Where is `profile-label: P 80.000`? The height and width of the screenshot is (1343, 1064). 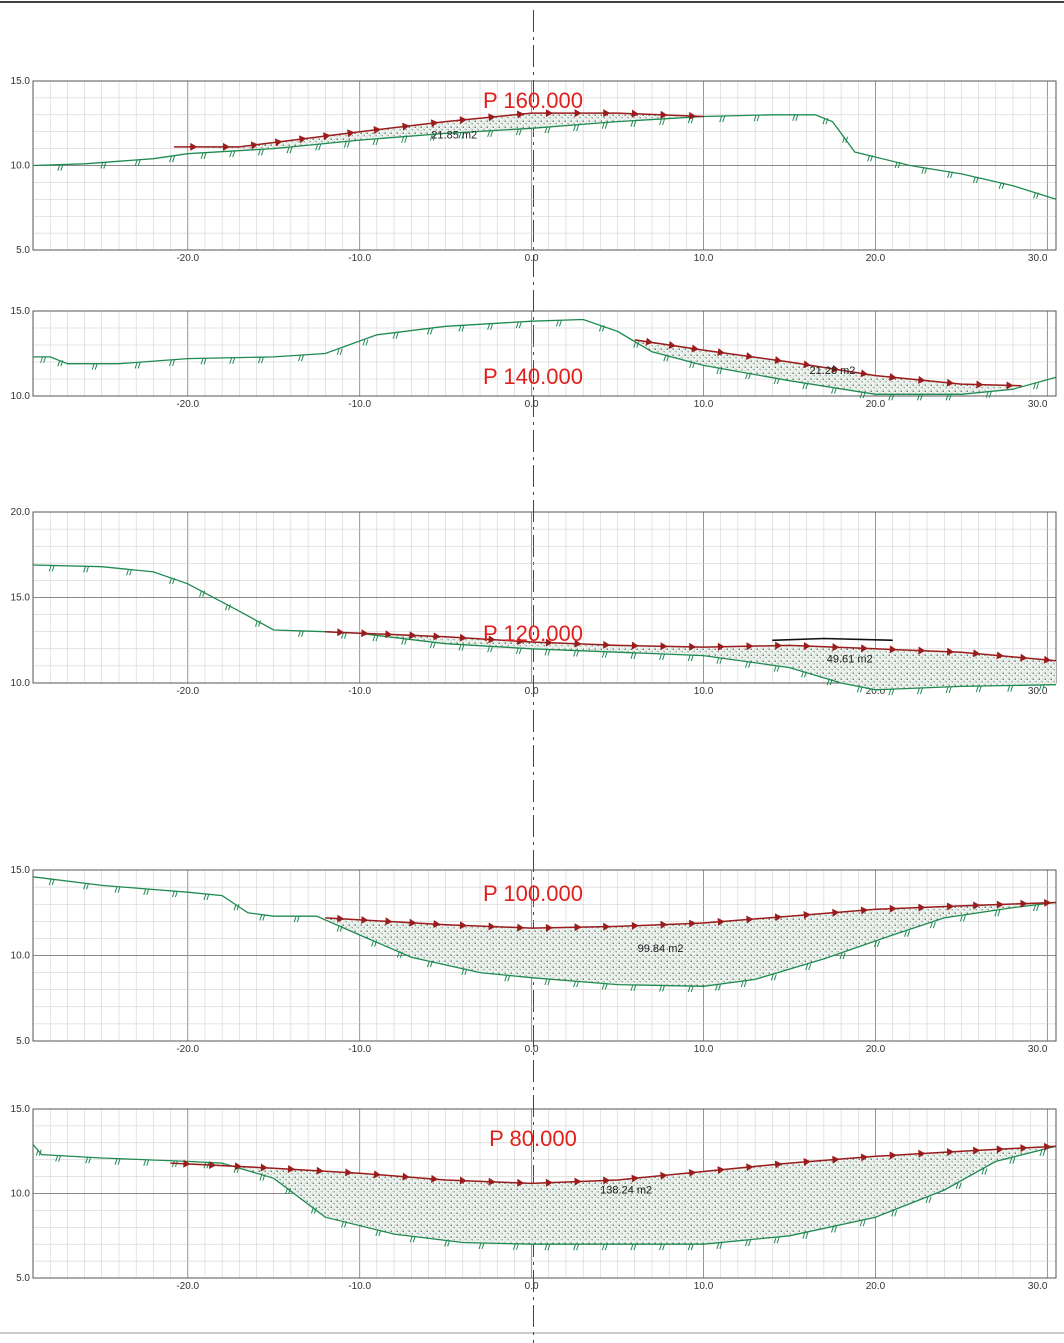 profile-label: P 80.000 is located at coordinates (533, 1138).